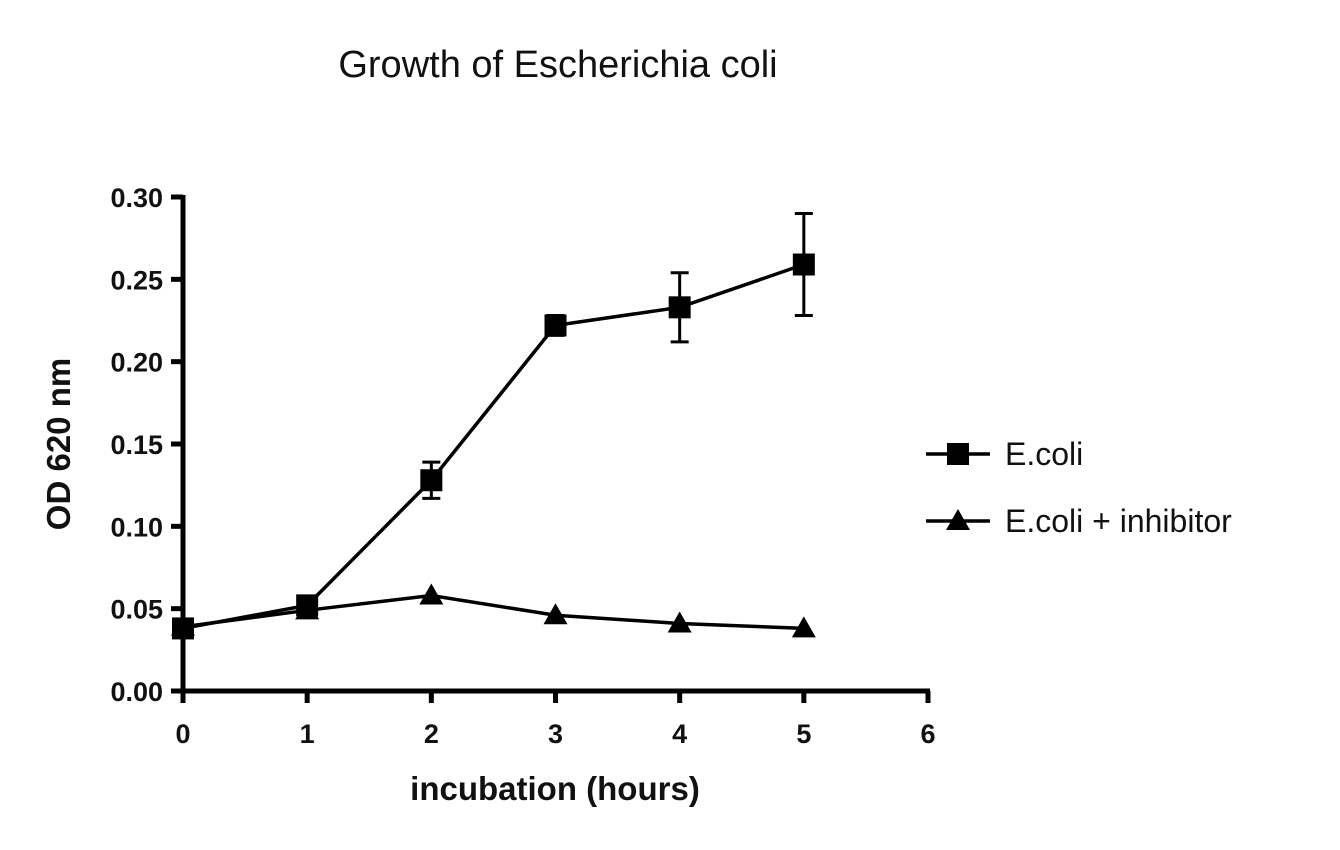 Image resolution: width=1340 pixels, height=850 pixels. I want to click on x-axis-label: incubation (hours), so click(555, 788).